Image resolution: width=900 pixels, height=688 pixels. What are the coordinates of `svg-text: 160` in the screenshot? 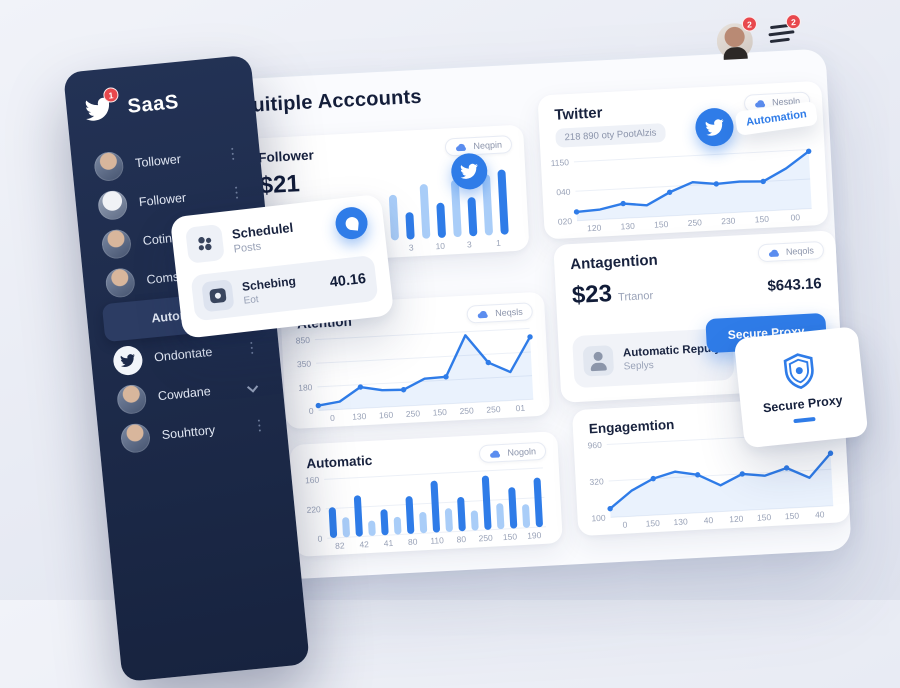 It's located at (386, 415).